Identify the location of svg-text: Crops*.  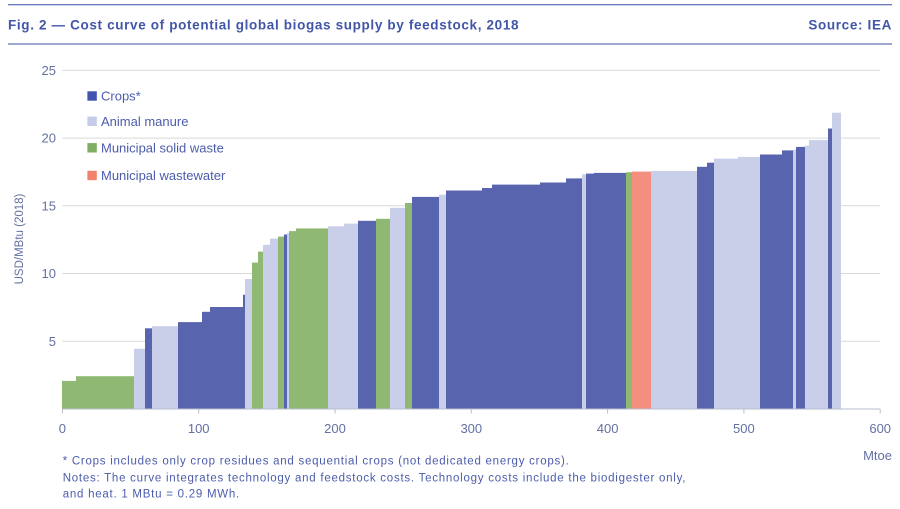
(121, 96).